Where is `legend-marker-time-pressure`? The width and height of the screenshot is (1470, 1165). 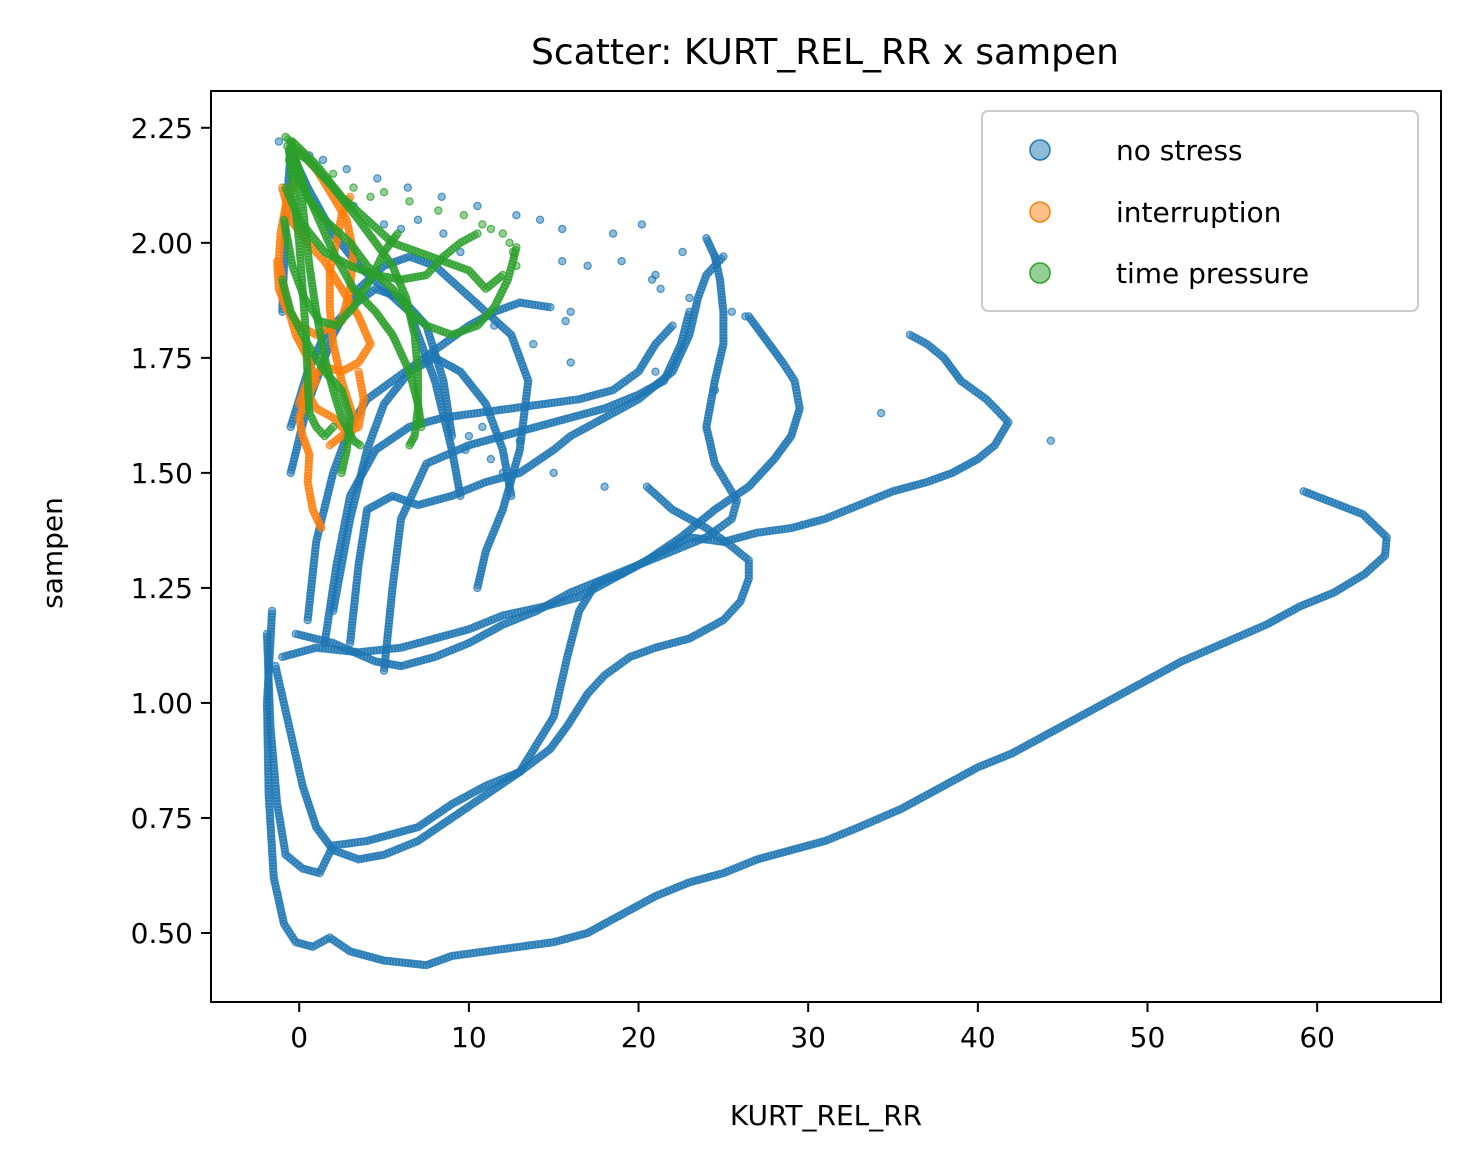
legend-marker-time-pressure is located at coordinates (1040, 273).